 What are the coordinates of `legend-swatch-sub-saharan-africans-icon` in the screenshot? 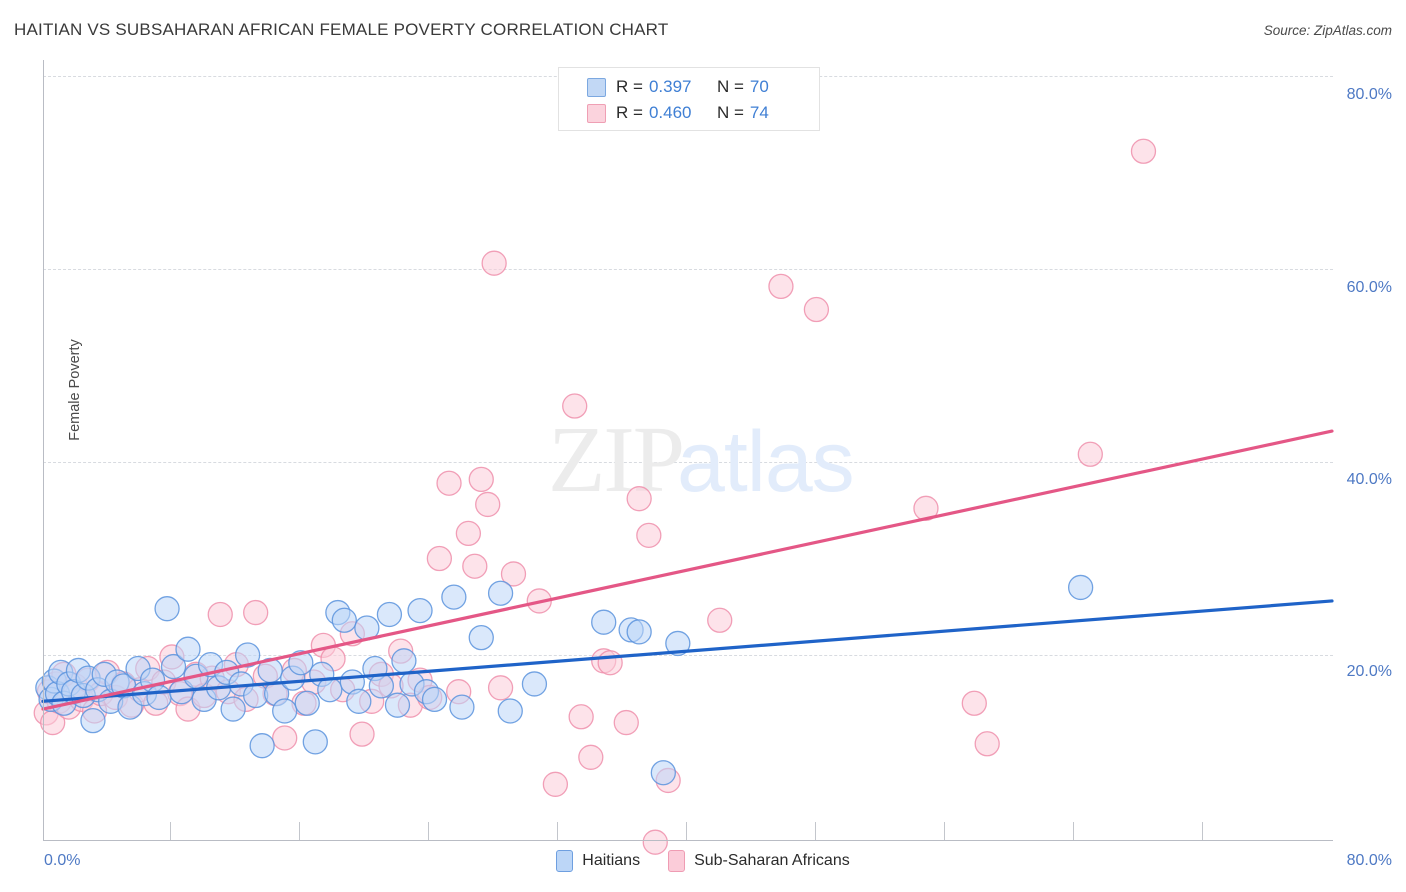 It's located at (596, 113).